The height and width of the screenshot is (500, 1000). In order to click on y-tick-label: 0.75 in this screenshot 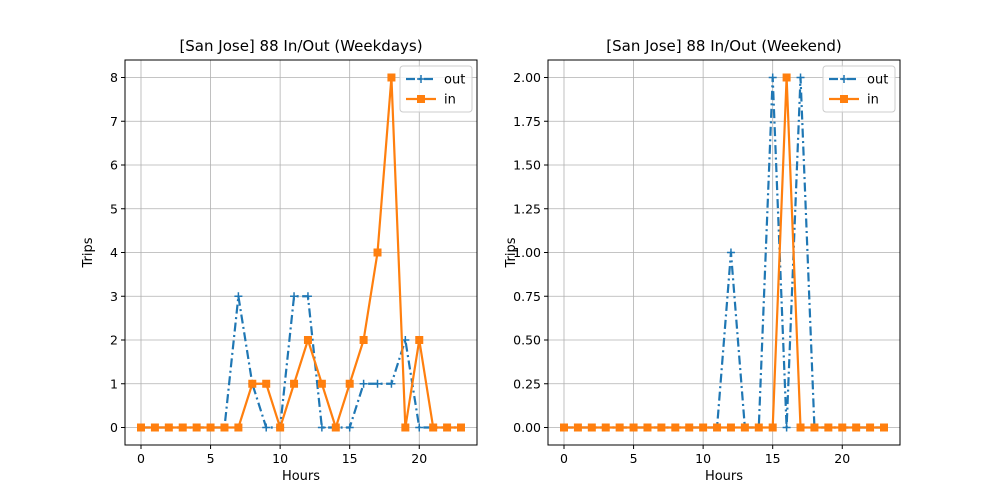, I will do `click(527, 296)`.